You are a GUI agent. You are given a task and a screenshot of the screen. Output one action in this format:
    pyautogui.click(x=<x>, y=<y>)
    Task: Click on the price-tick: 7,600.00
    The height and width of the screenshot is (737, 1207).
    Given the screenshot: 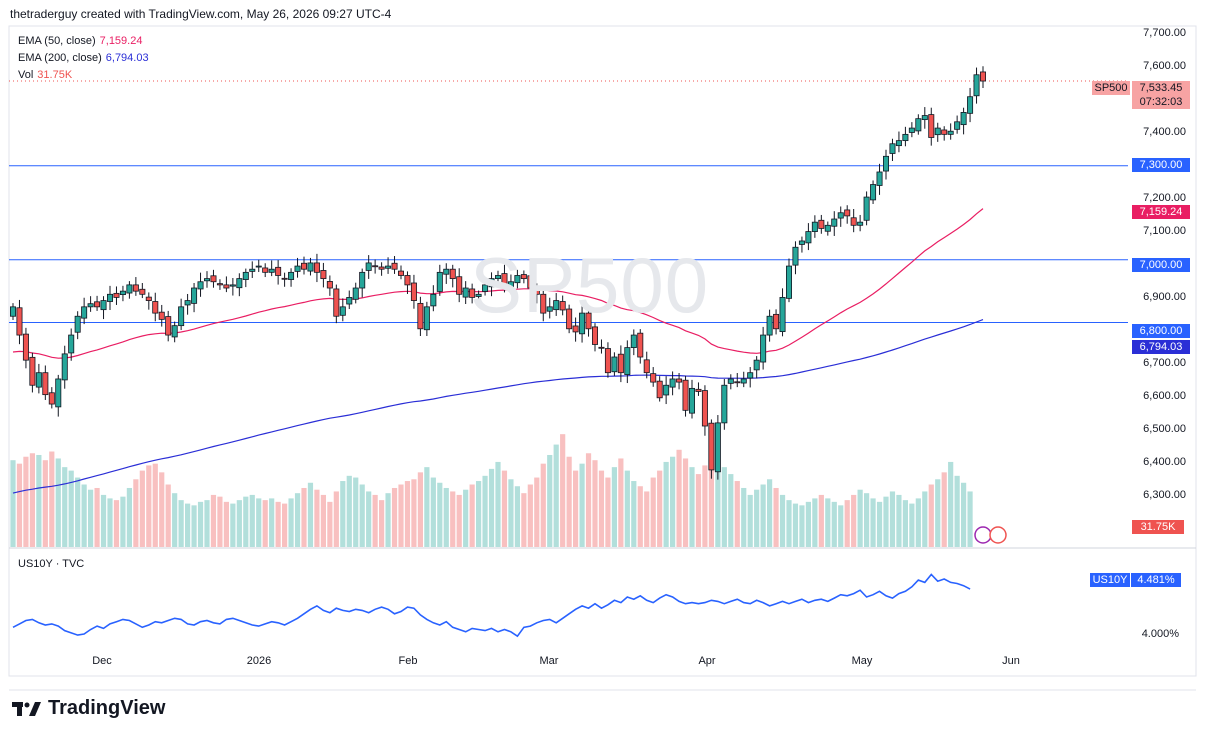 What is the action you would take?
    pyautogui.click(x=1164, y=66)
    